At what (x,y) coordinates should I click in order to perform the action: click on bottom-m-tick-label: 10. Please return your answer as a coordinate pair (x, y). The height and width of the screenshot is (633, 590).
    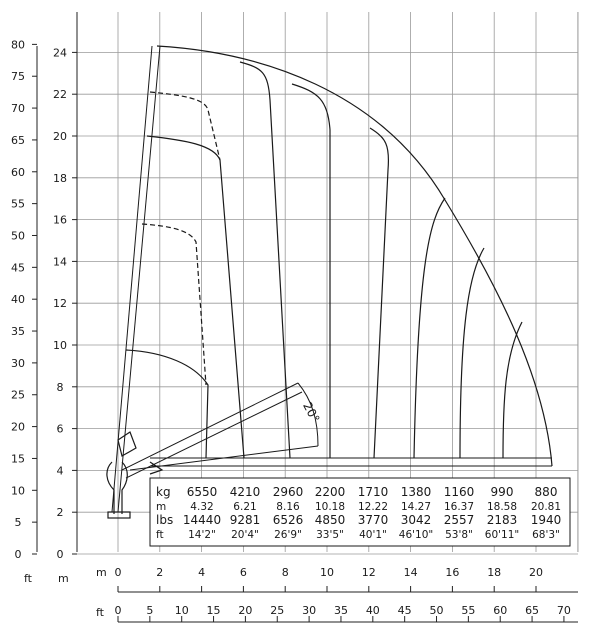
    Looking at the image, I should click on (327, 572).